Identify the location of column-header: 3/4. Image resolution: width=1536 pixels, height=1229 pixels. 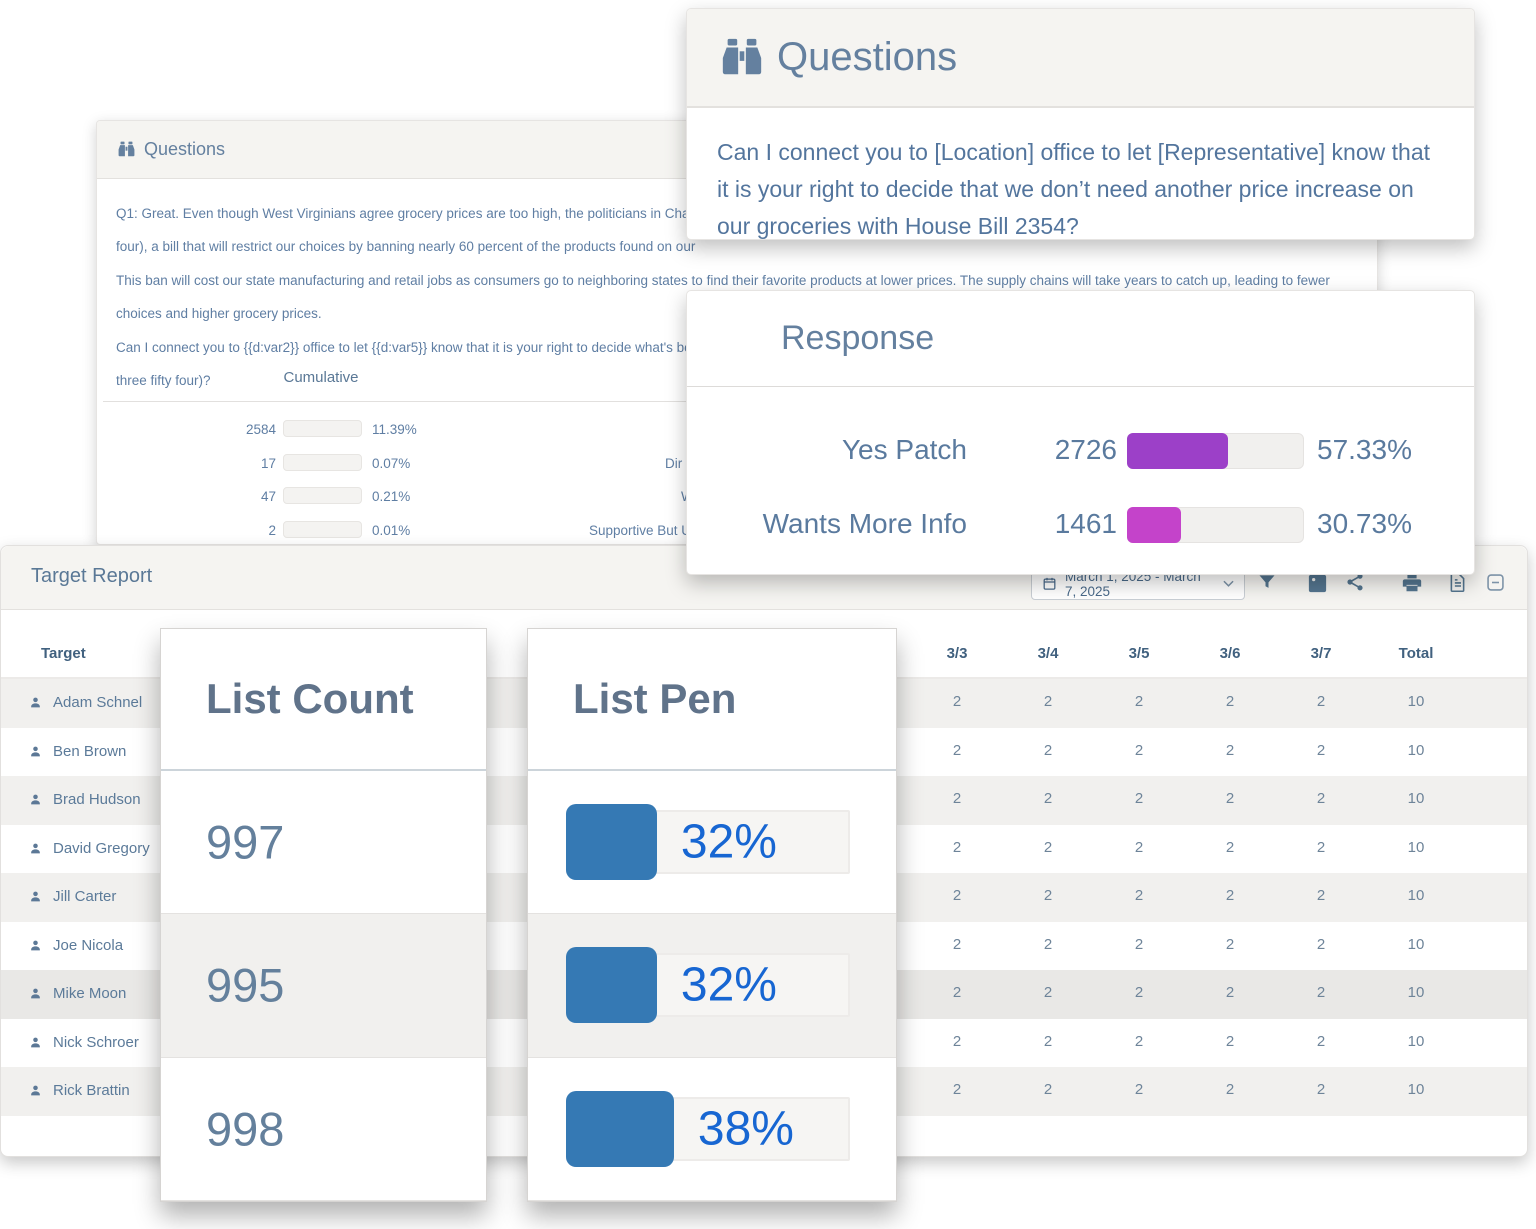
(1048, 653).